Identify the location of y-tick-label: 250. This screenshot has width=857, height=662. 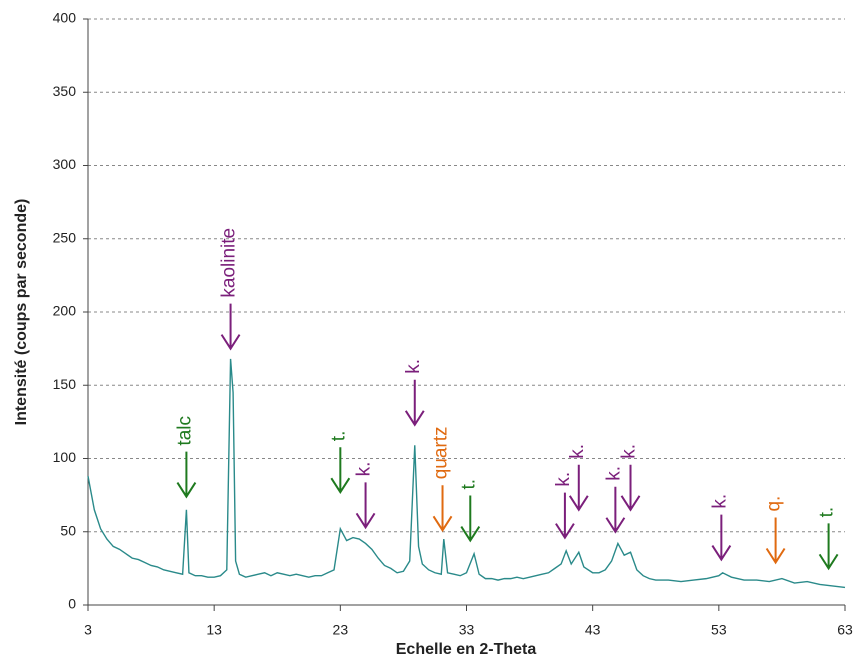
(65, 237).